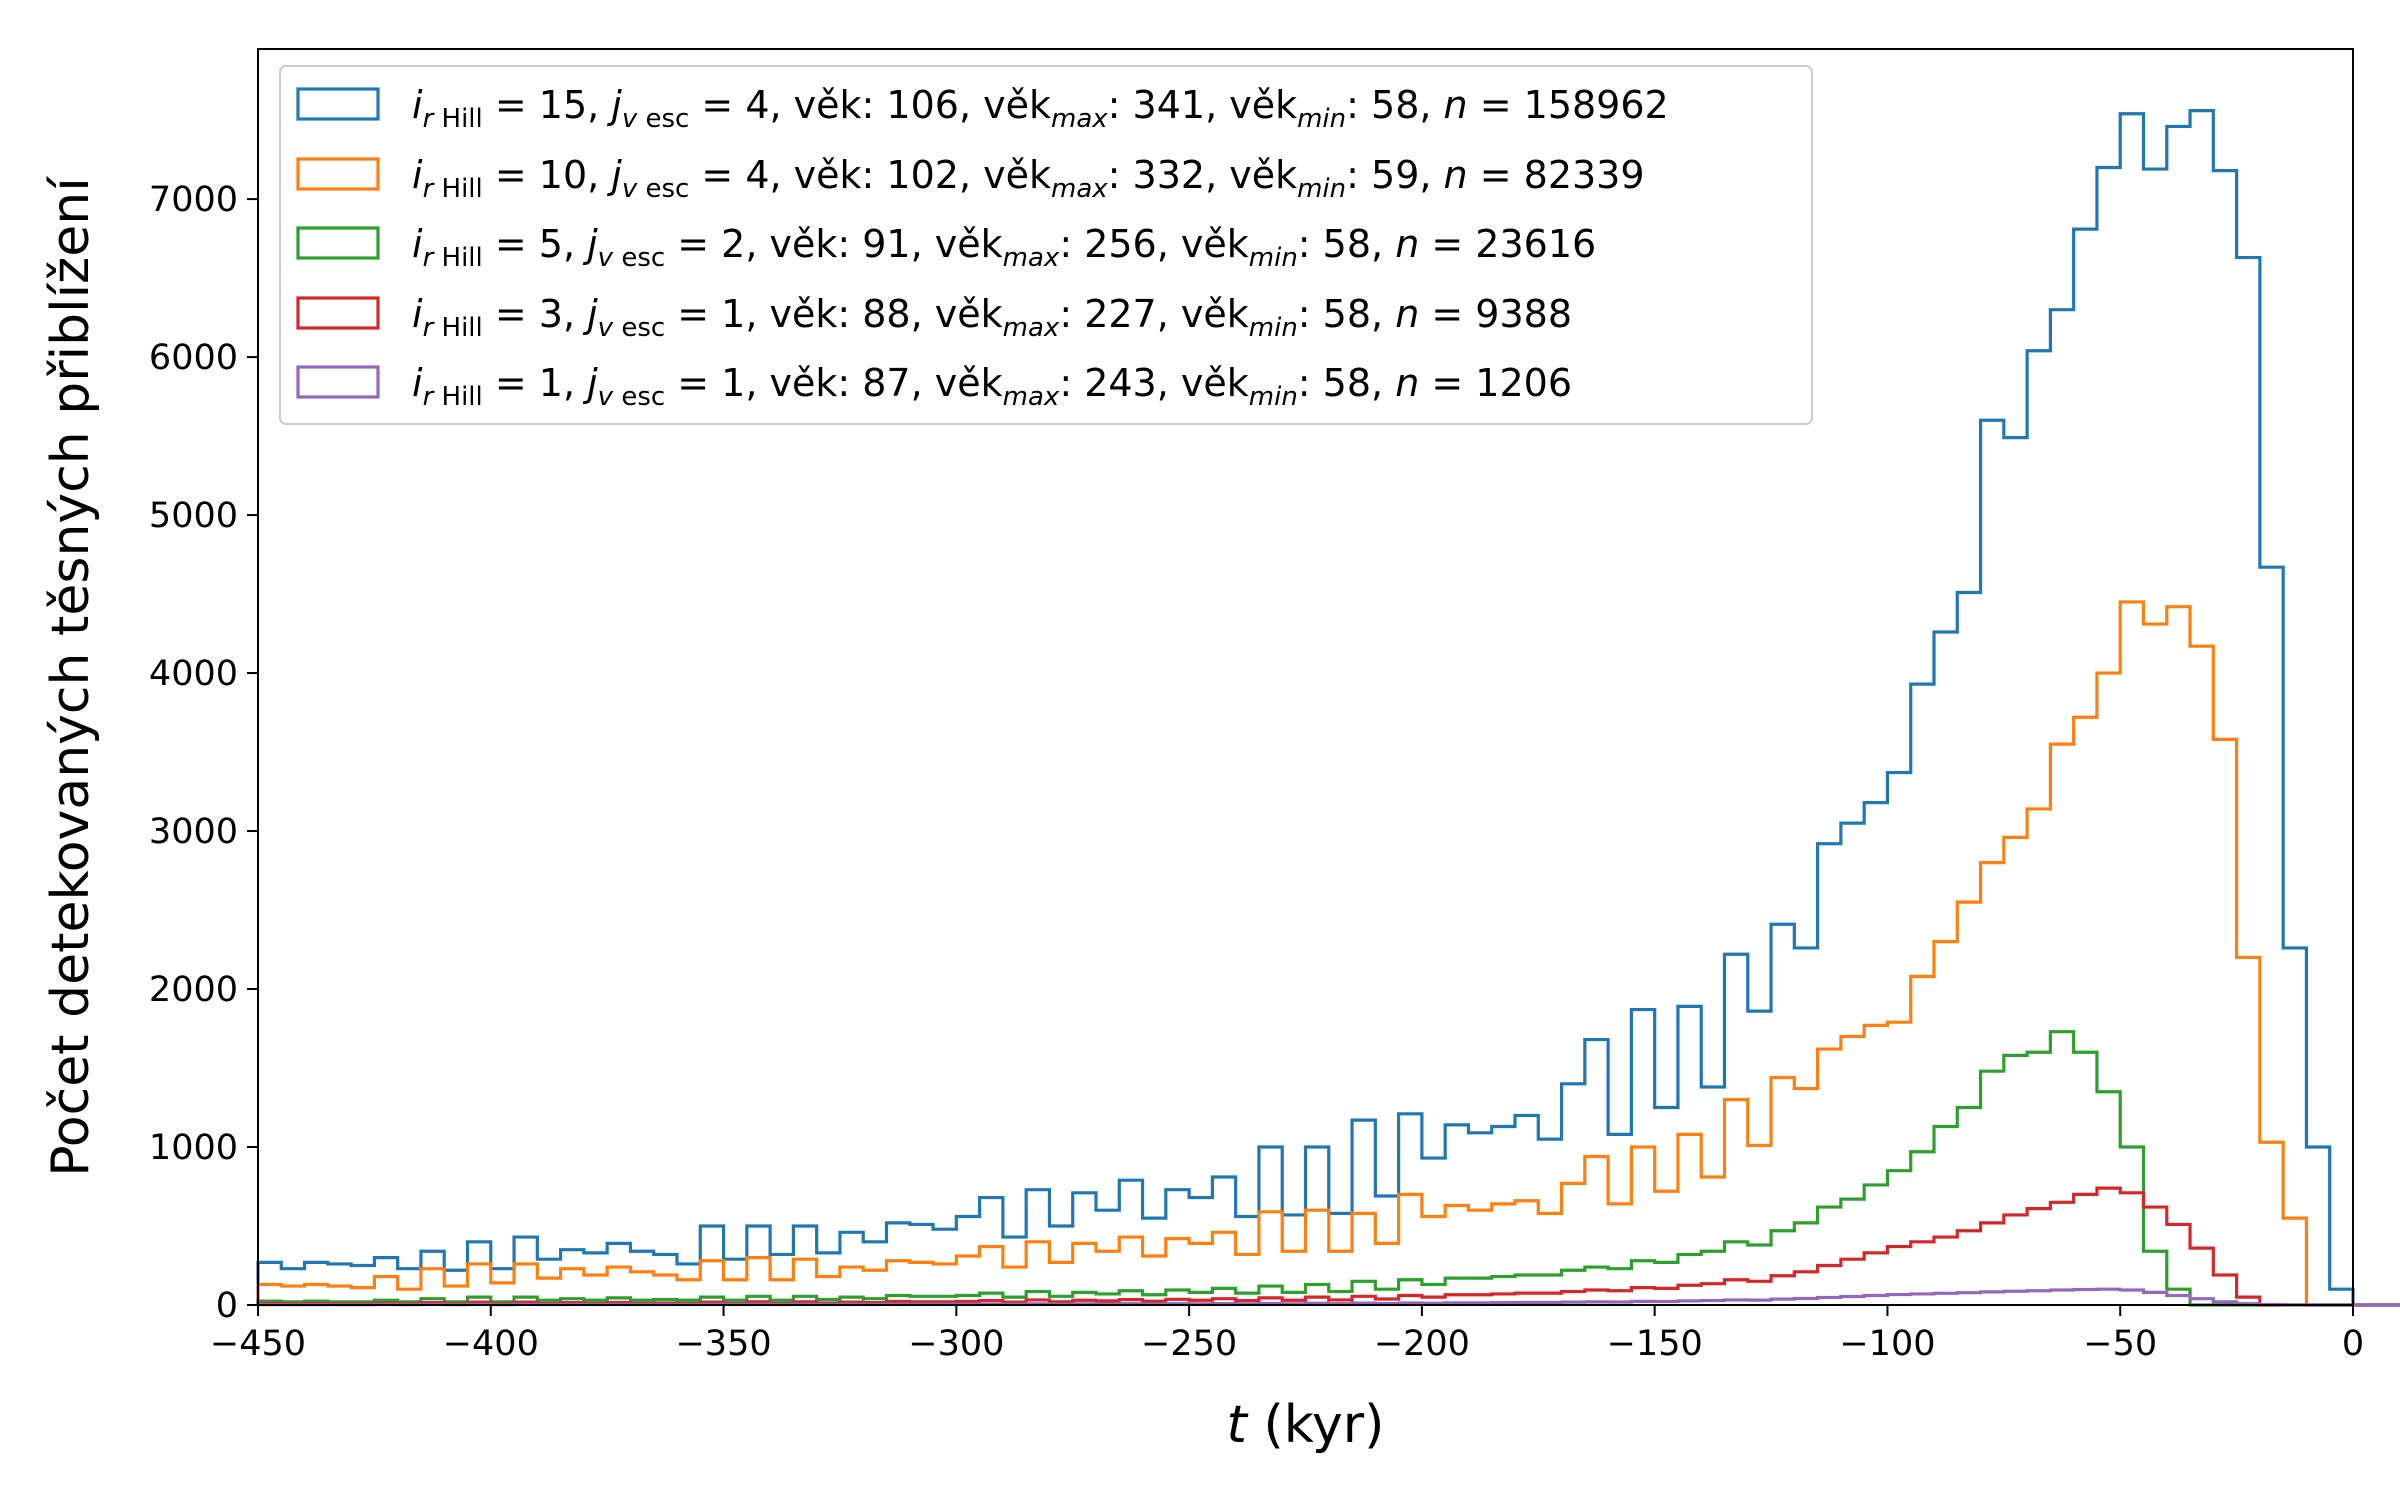 The width and height of the screenshot is (2400, 1500). What do you see at coordinates (193, 990) in the screenshot?
I see `y-tick-label: 2000` at bounding box center [193, 990].